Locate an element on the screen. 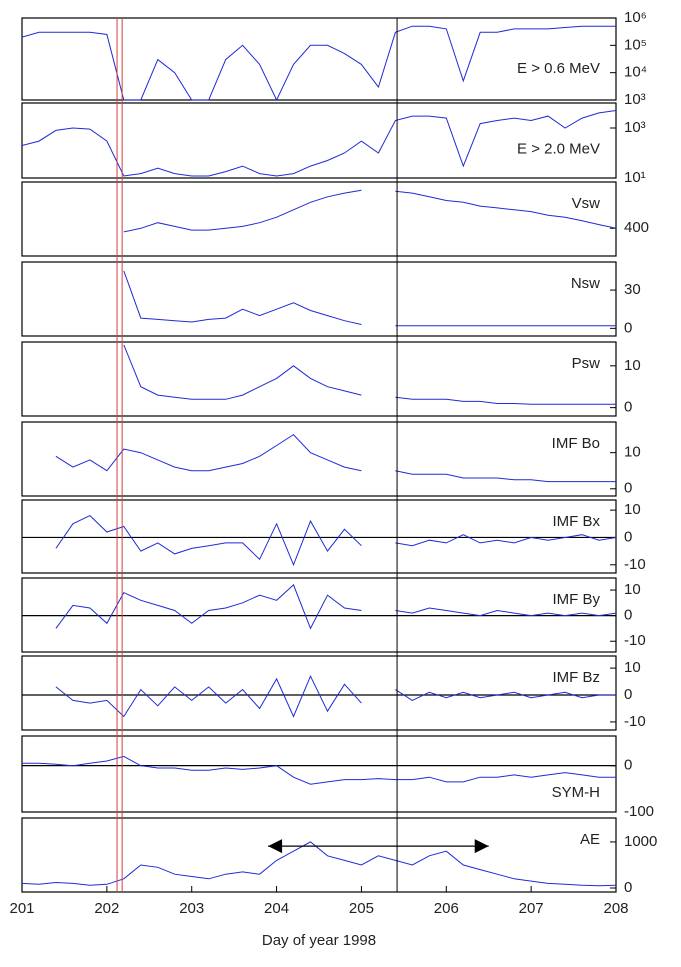 The height and width of the screenshot is (967, 681). y-tick-label: 1000 is located at coordinates (640, 841).